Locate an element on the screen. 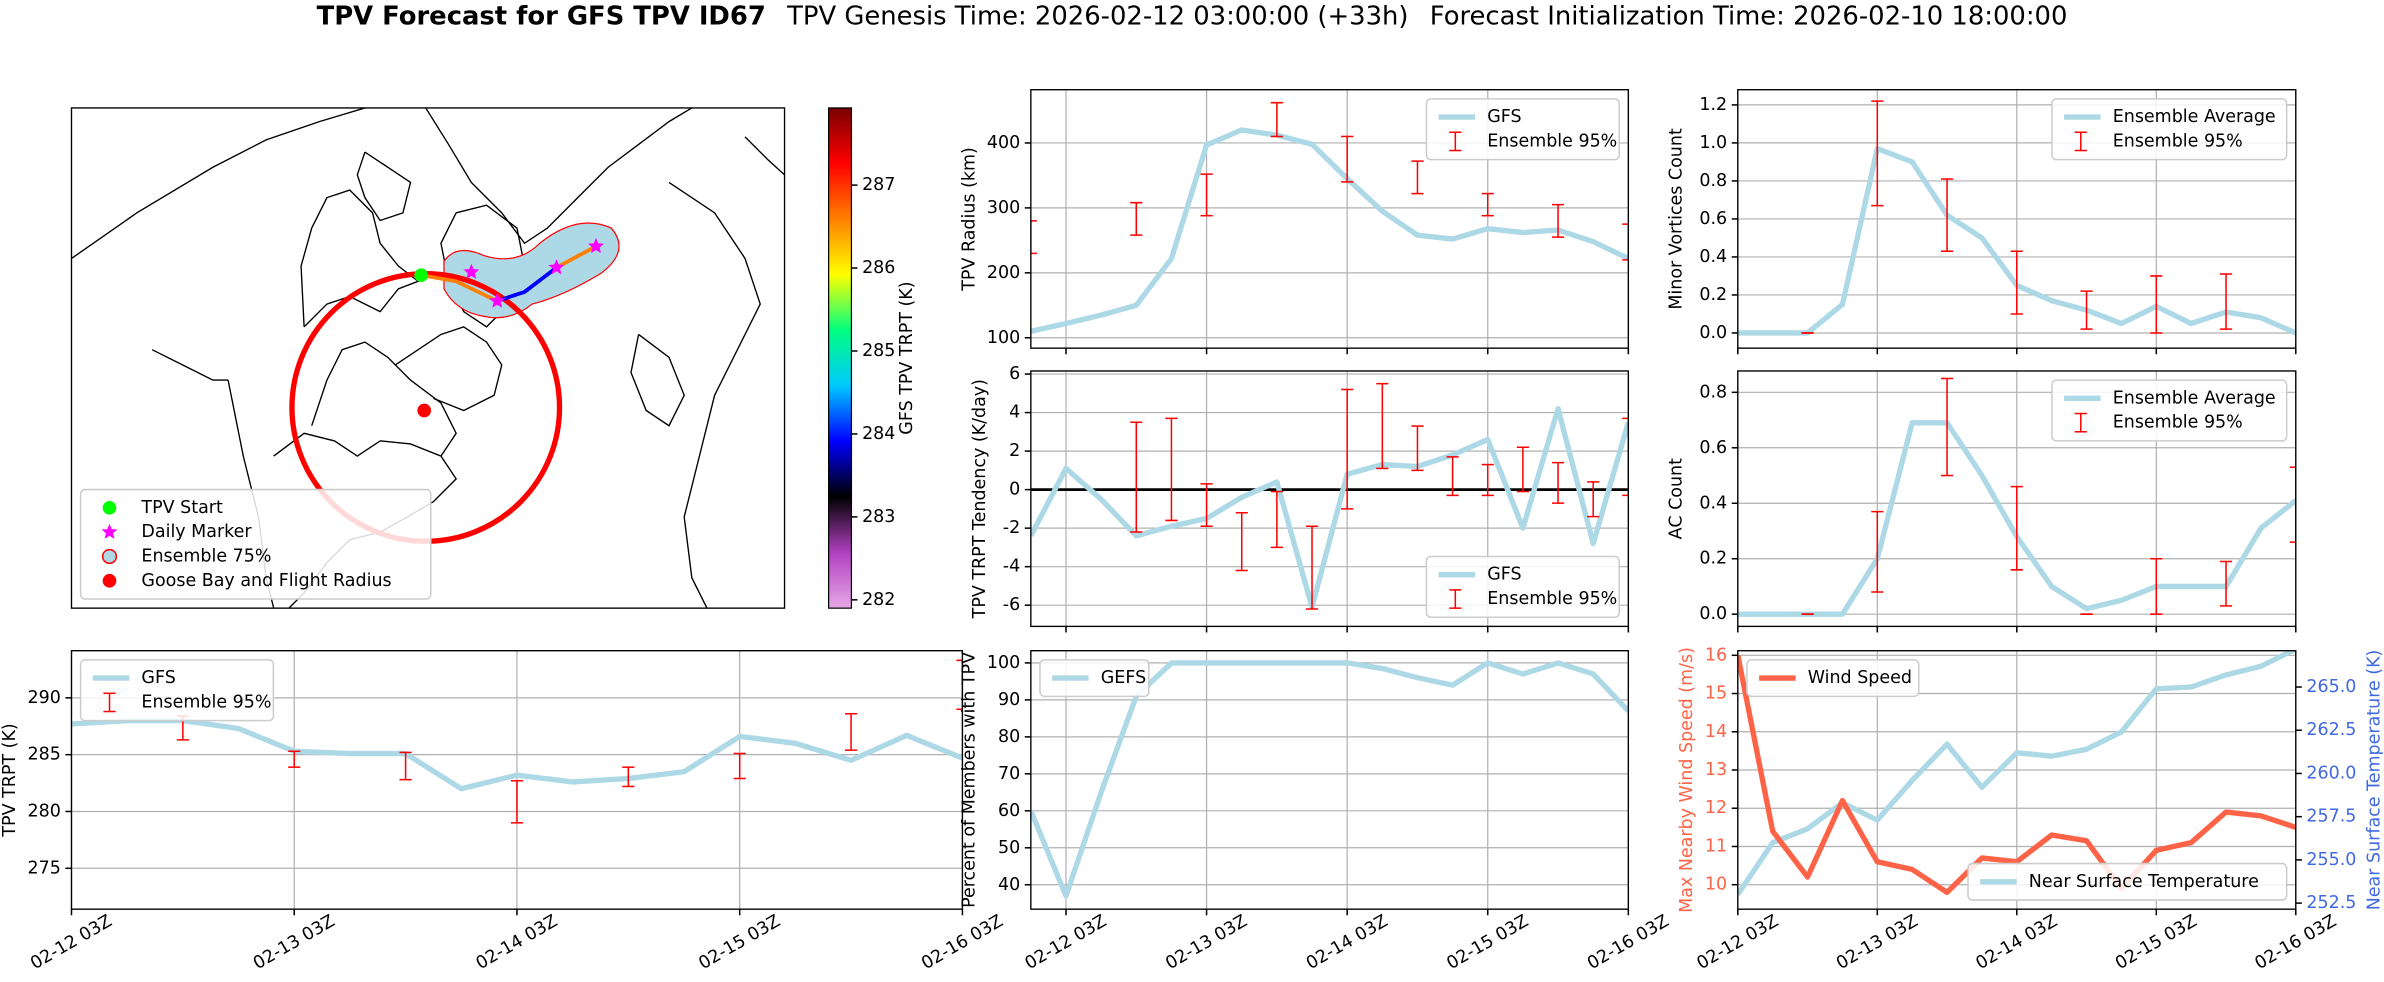 Image resolution: width=2384 pixels, height=982 pixels. colorbar is located at coordinates (840, 358).